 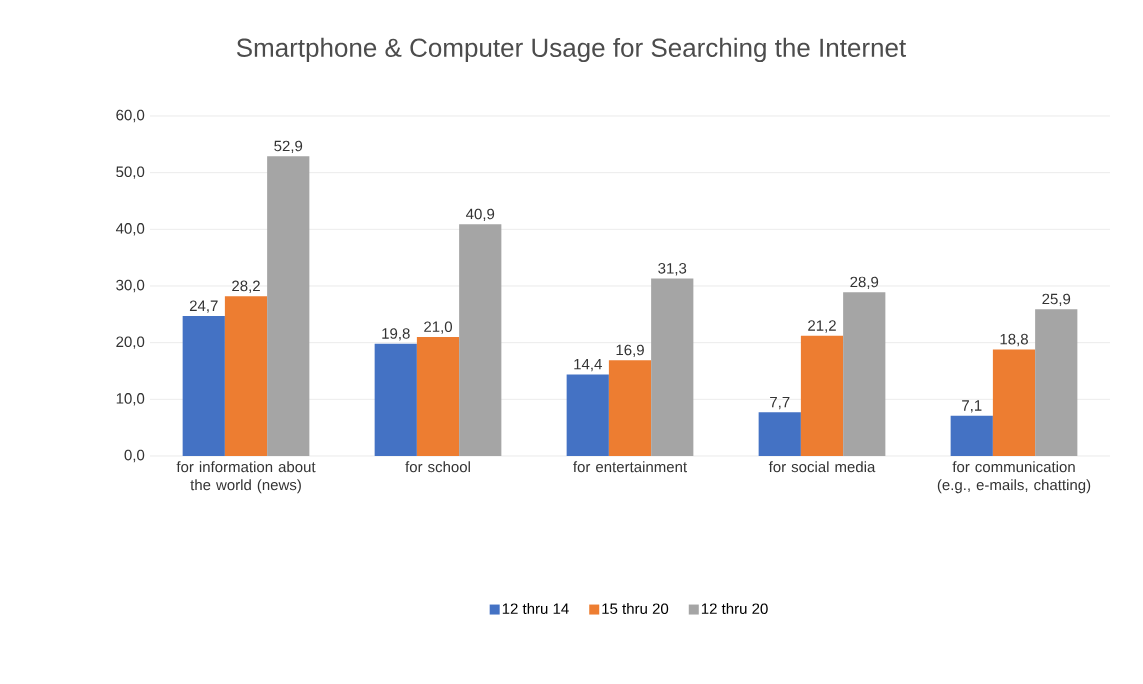 I want to click on data-label: 25,9, so click(x=1056, y=300).